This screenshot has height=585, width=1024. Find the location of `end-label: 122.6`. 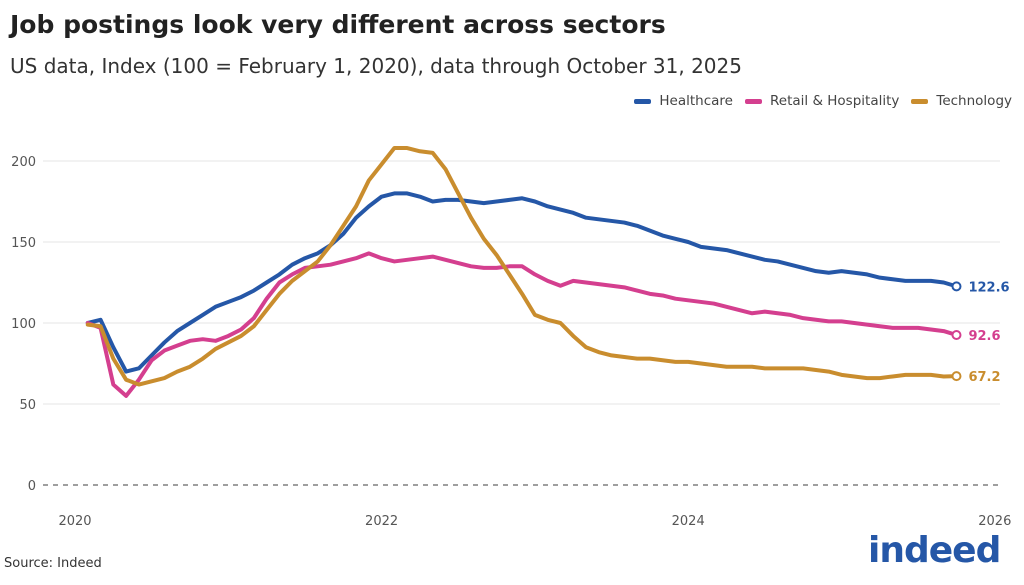

end-label: 122.6 is located at coordinates (988, 287).